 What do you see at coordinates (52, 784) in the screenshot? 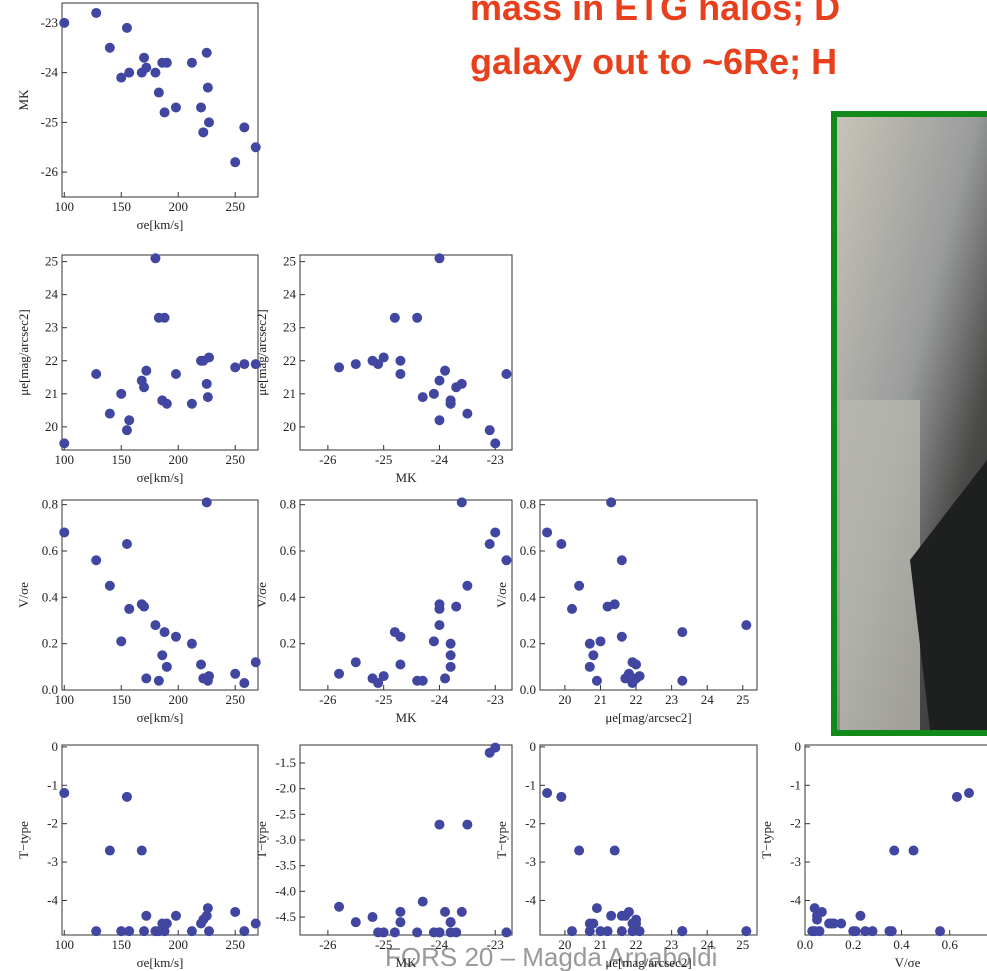
I see `y-tick-label: -1` at bounding box center [52, 784].